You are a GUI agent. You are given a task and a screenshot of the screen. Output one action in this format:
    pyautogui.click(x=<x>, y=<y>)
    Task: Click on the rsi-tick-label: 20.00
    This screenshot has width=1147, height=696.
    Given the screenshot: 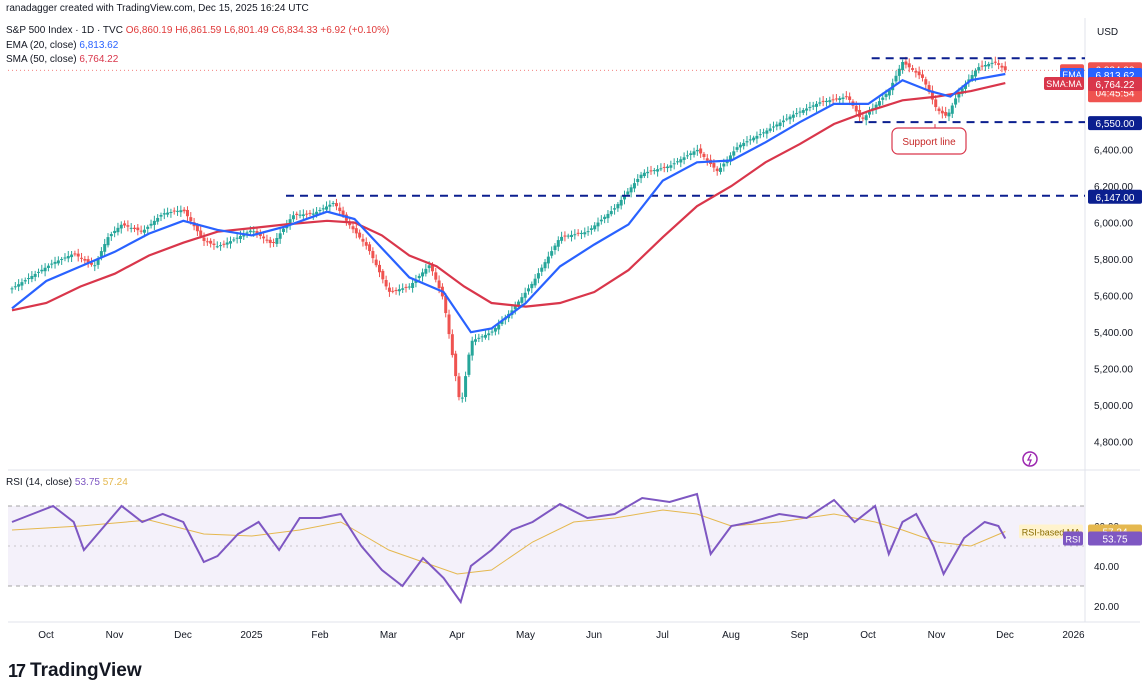 What is the action you would take?
    pyautogui.click(x=1106, y=607)
    